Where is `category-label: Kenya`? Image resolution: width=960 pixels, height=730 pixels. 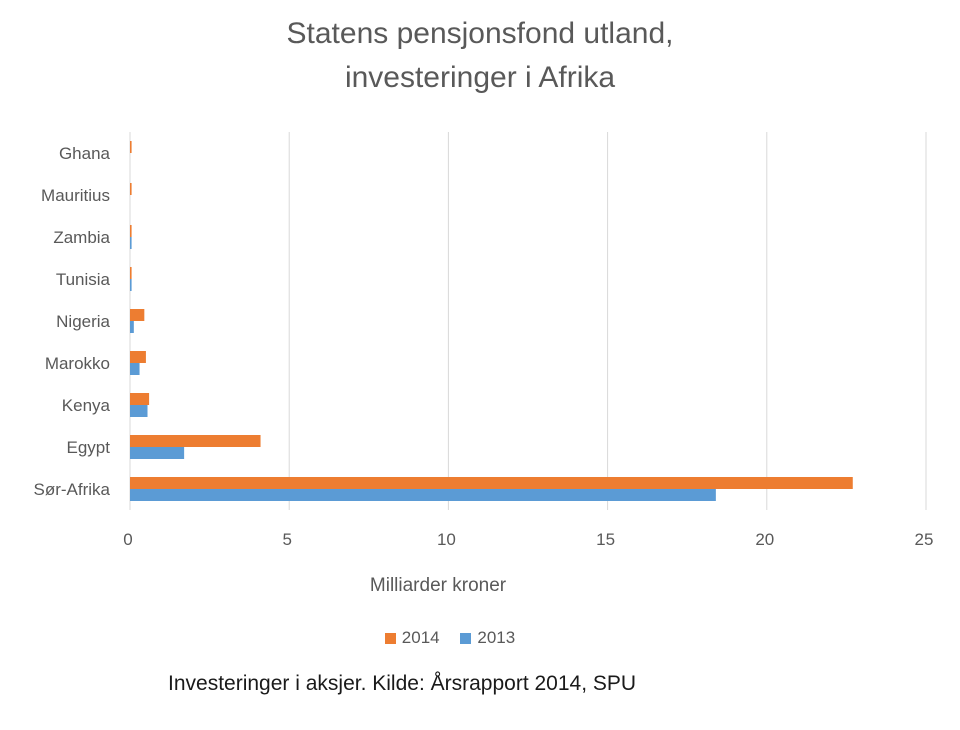
category-label: Kenya is located at coordinates (86, 405).